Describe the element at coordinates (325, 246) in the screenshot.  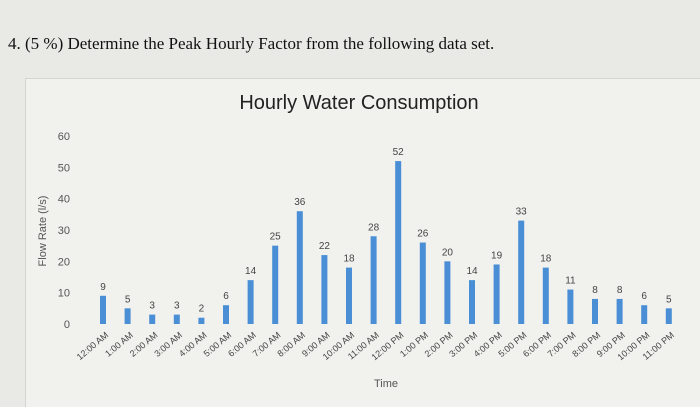
I see `data-label: 22` at that location.